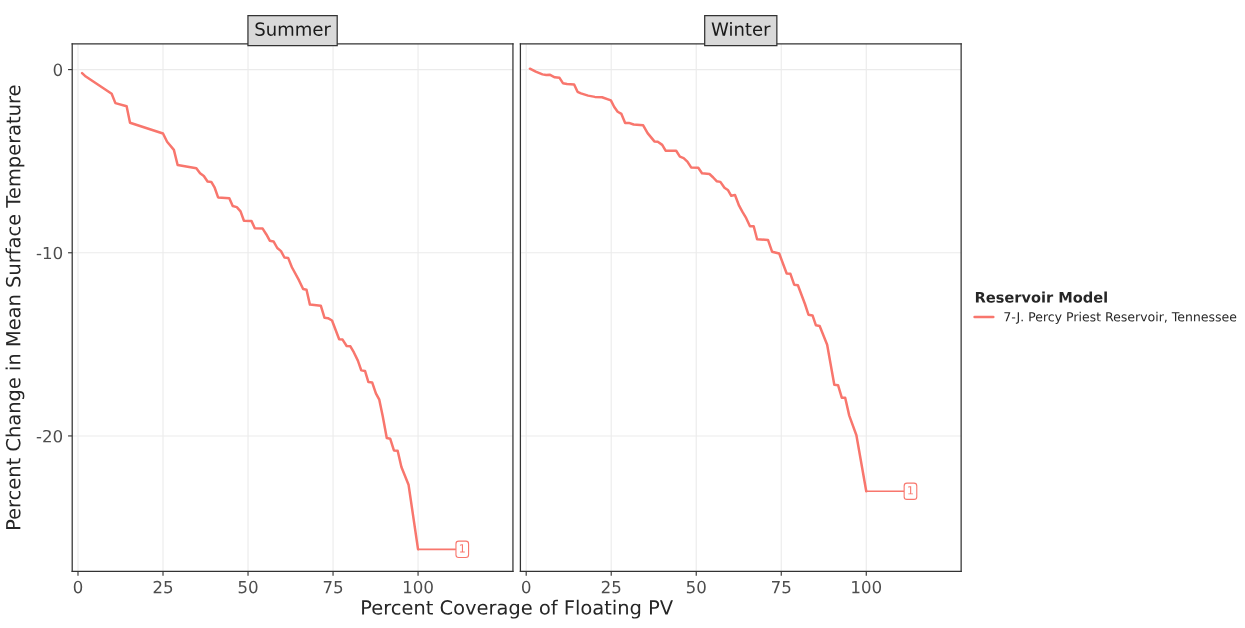  What do you see at coordinates (1041, 297) in the screenshot?
I see `legend-title: Reservoir Model` at bounding box center [1041, 297].